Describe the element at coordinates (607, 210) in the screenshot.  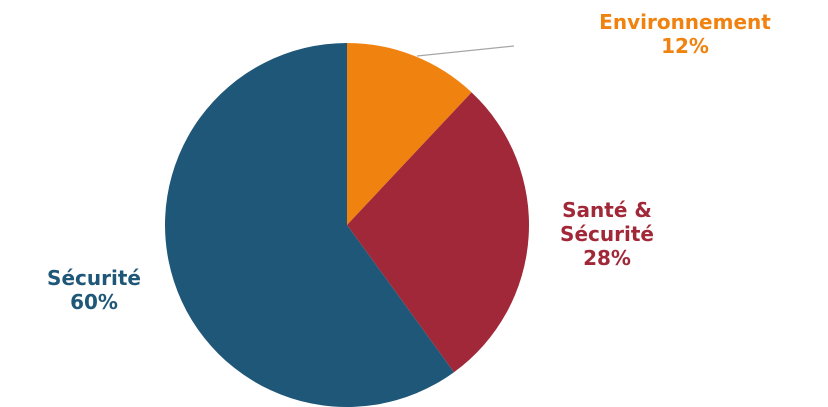
I see `slice-label-sante-securite-name-line1: Santé &` at that location.